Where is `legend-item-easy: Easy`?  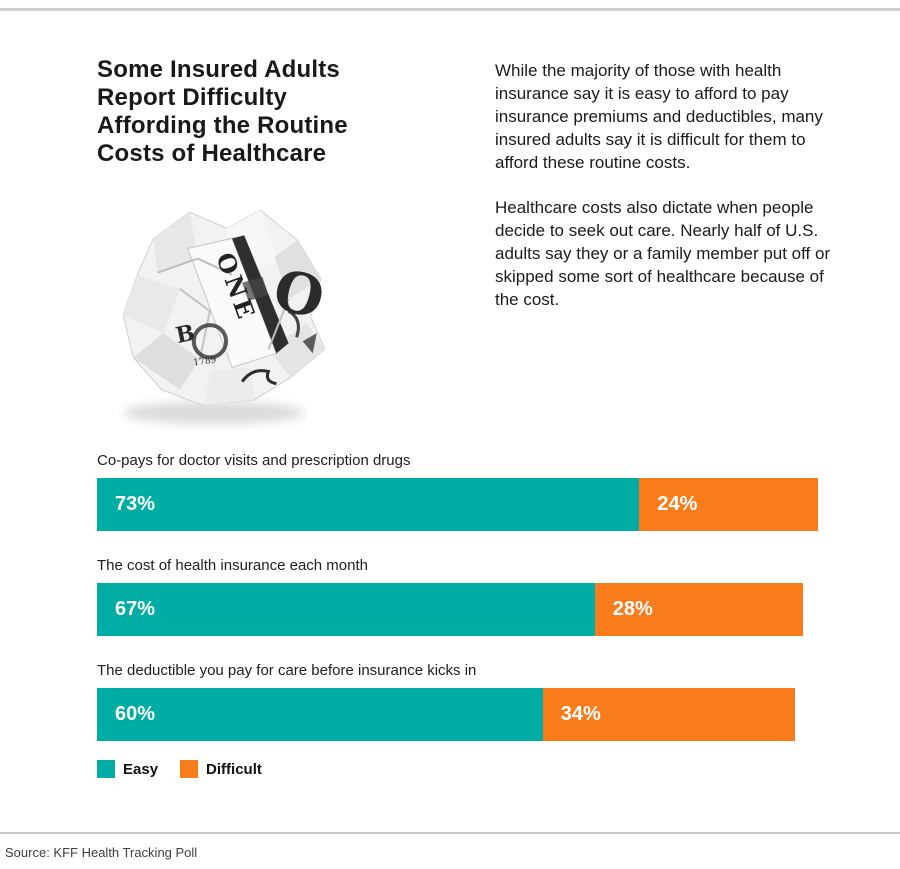 legend-item-easy: Easy is located at coordinates (127, 769).